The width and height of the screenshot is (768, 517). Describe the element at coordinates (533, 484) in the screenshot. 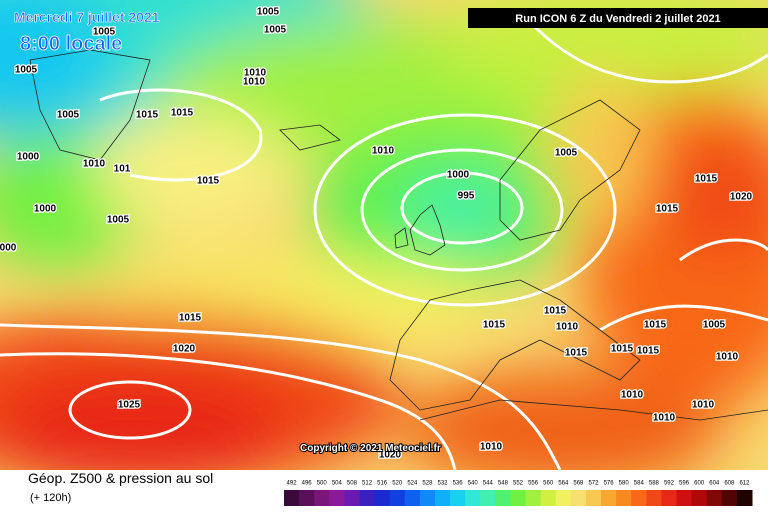

I see `colorbar-label: 556` at that location.